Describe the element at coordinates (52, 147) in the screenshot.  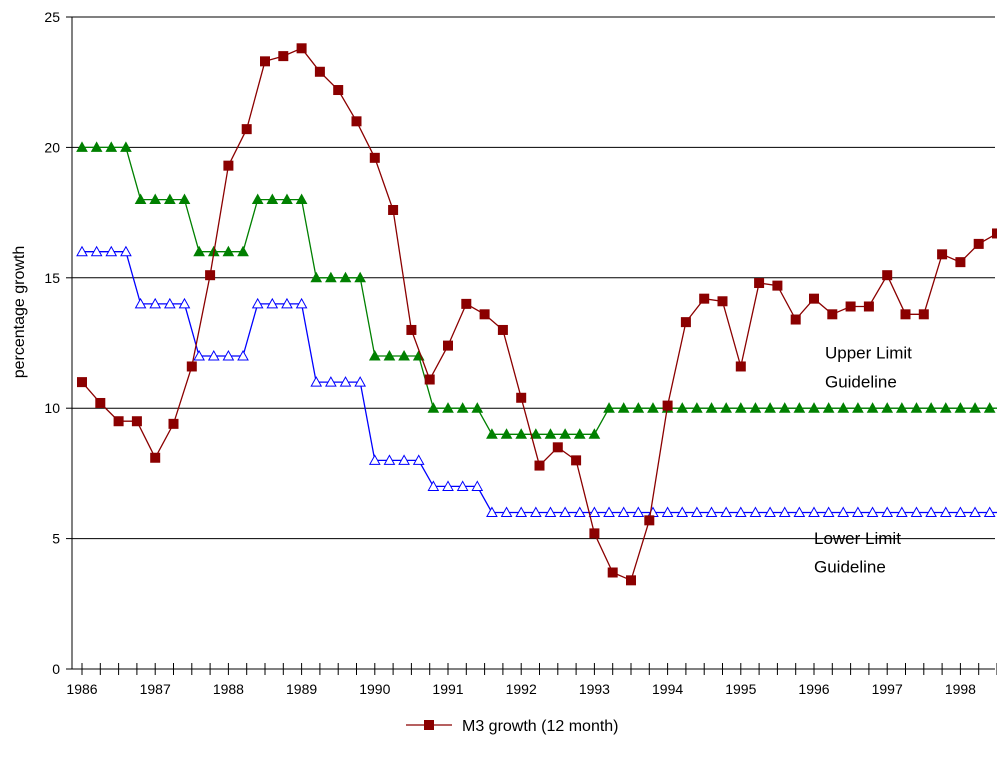
I see `y-tick-label: 20` at that location.